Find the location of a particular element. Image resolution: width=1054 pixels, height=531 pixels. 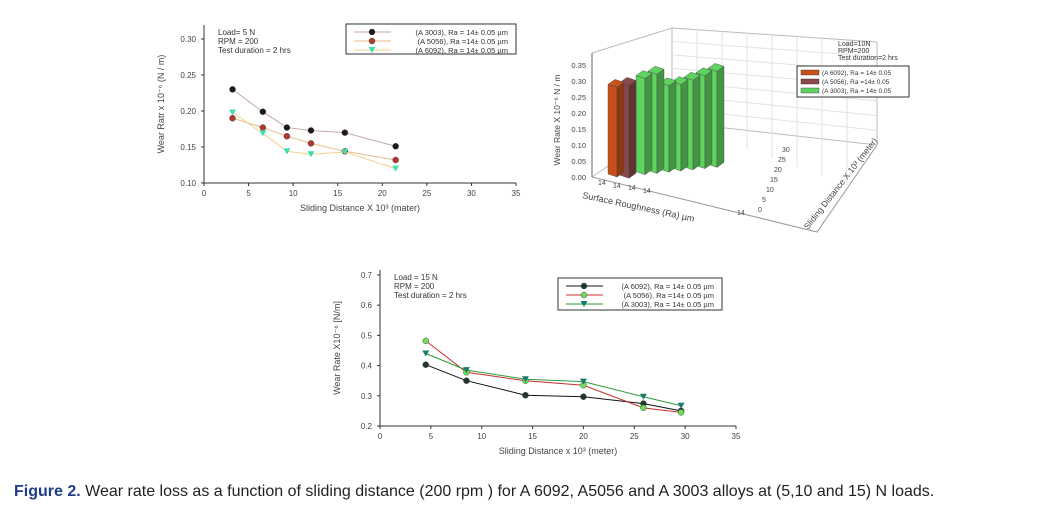

x-tick-label: 10 is located at coordinates (481, 436).